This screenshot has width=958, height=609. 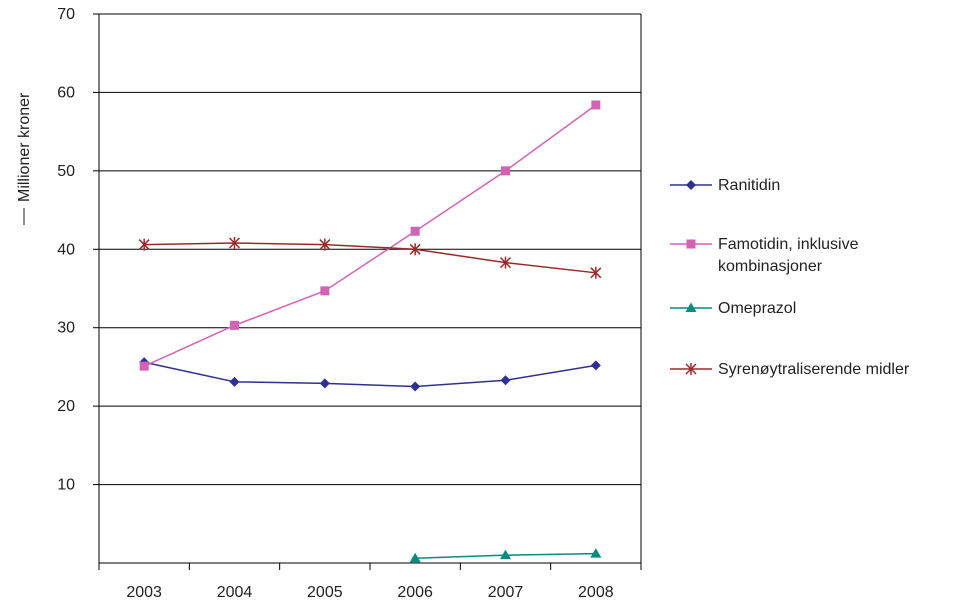 What do you see at coordinates (66, 92) in the screenshot?
I see `y-tick-label: 60` at bounding box center [66, 92].